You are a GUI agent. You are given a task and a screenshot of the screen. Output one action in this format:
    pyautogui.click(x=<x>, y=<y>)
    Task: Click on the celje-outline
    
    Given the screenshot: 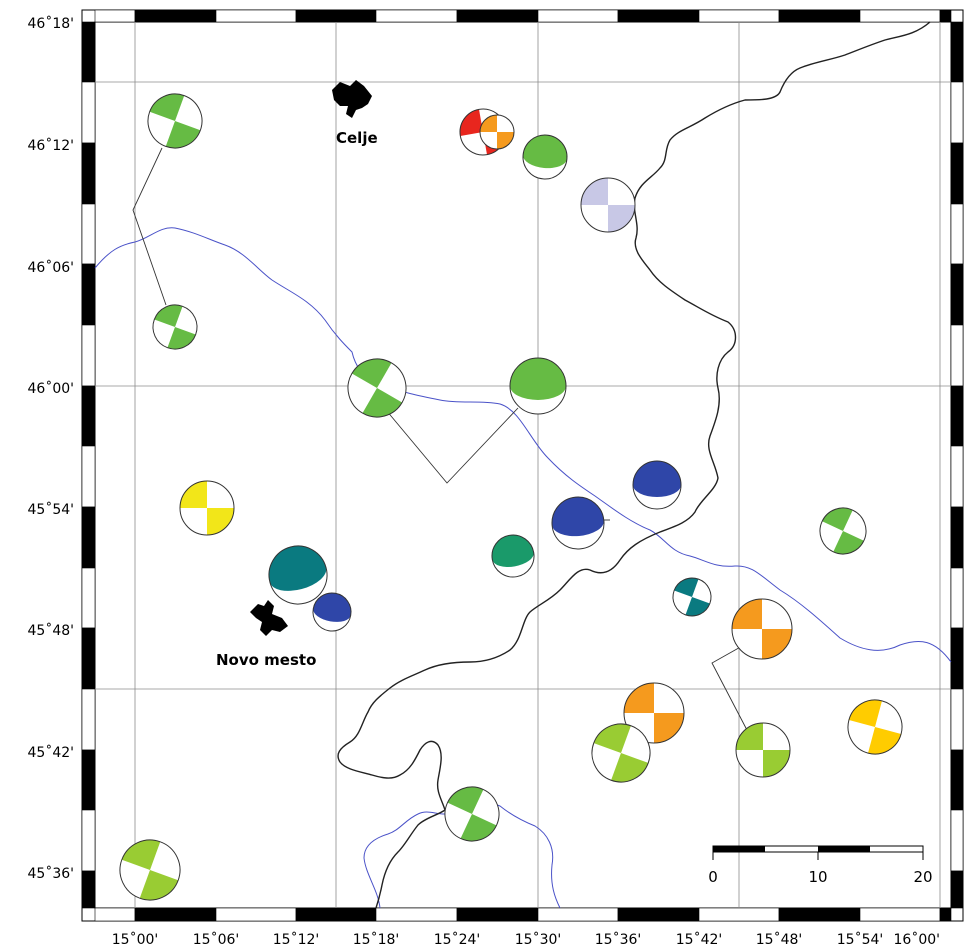 What is the action you would take?
    pyautogui.click(x=352, y=99)
    